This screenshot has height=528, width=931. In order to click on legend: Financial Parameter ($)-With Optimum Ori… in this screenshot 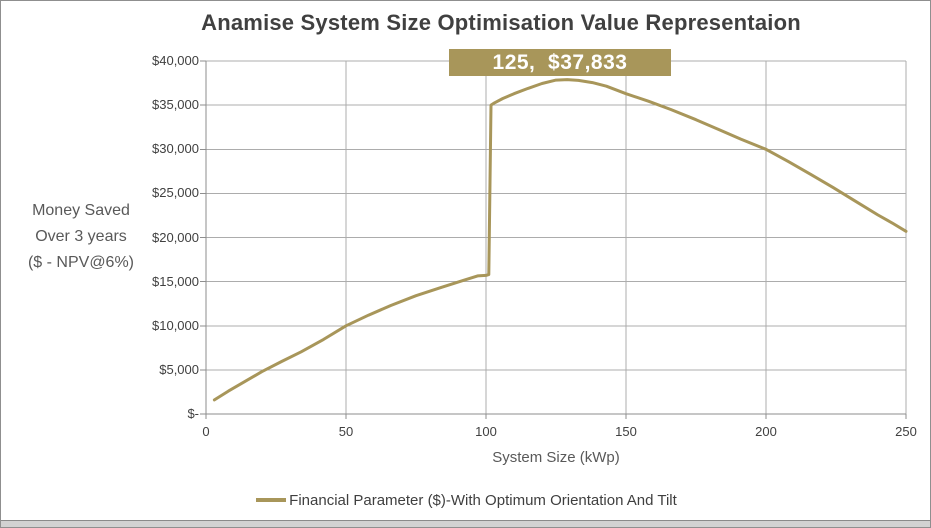, I will do `click(465, 500)`.